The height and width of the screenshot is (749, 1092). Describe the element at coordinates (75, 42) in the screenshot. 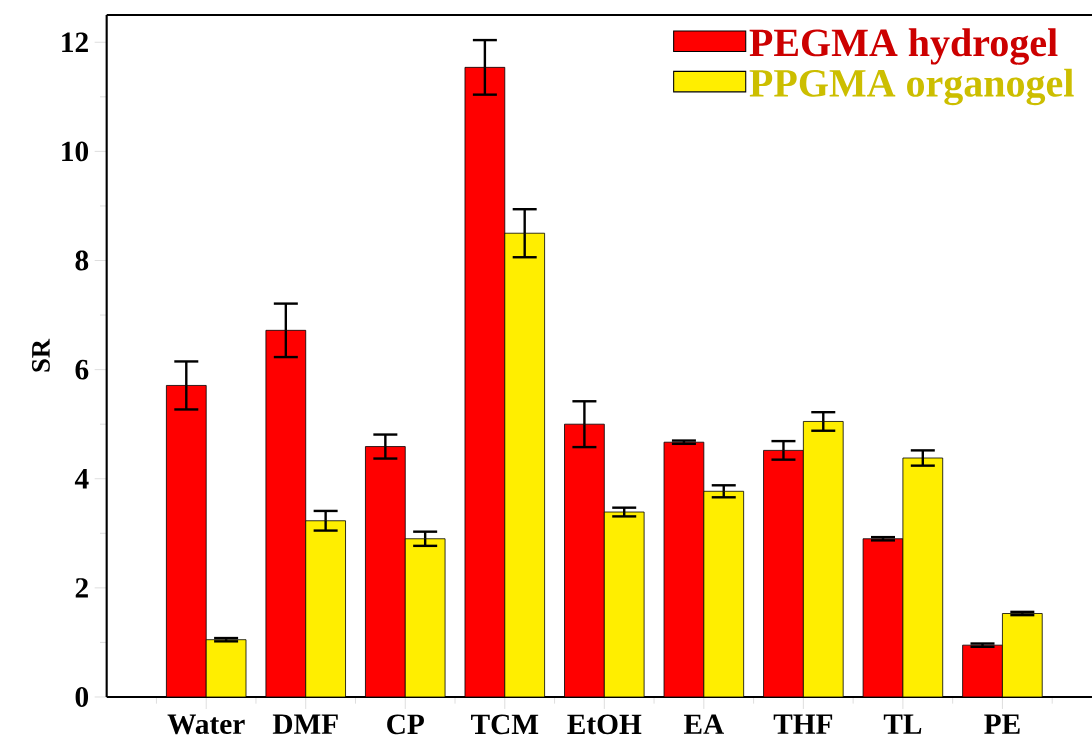

I see `y-tick-label: 12` at that location.